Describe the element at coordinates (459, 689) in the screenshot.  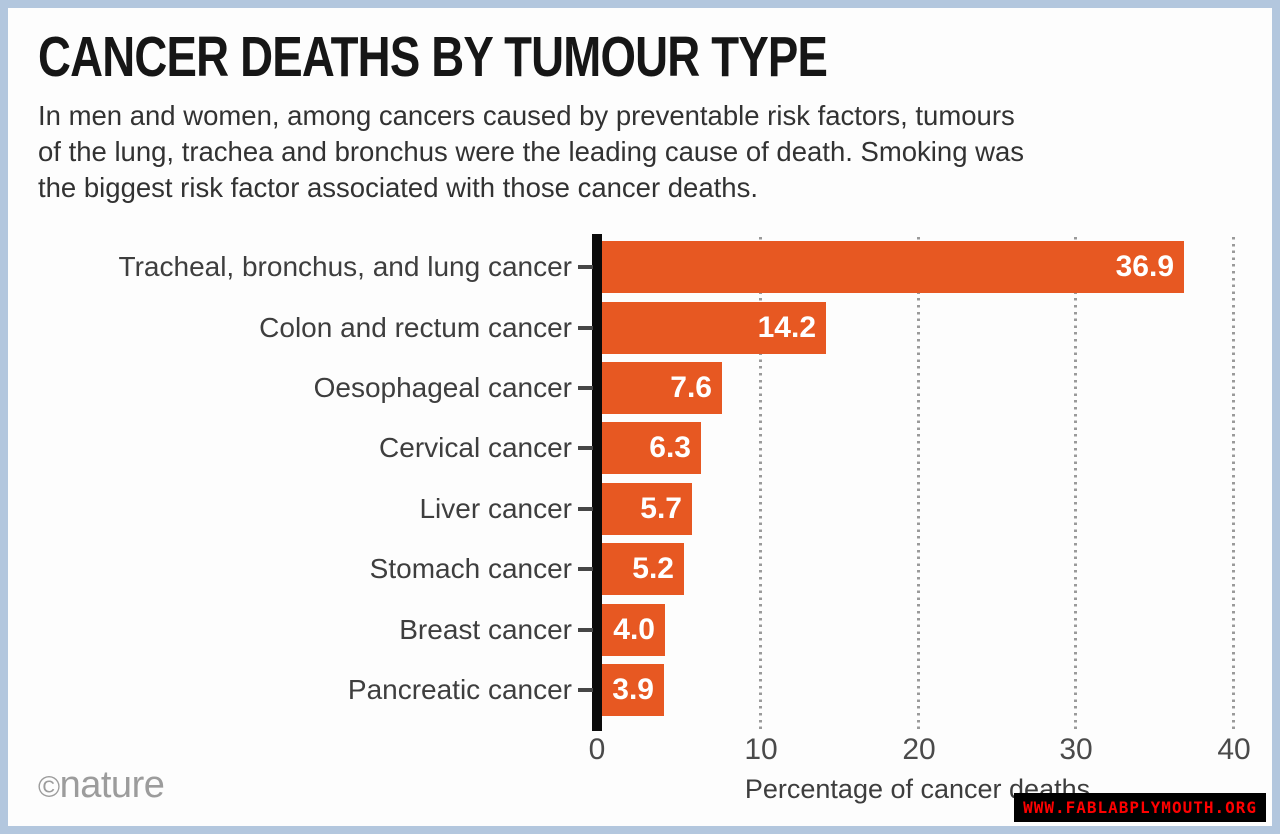
I see `category-label: Pancreatic cancer` at that location.